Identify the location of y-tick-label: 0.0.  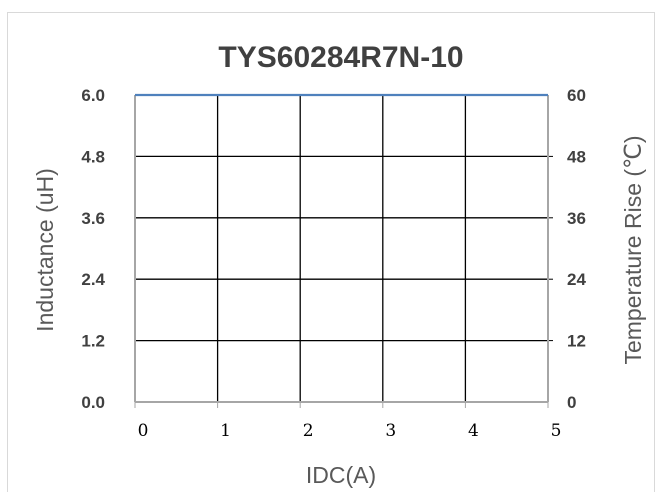
(93, 402).